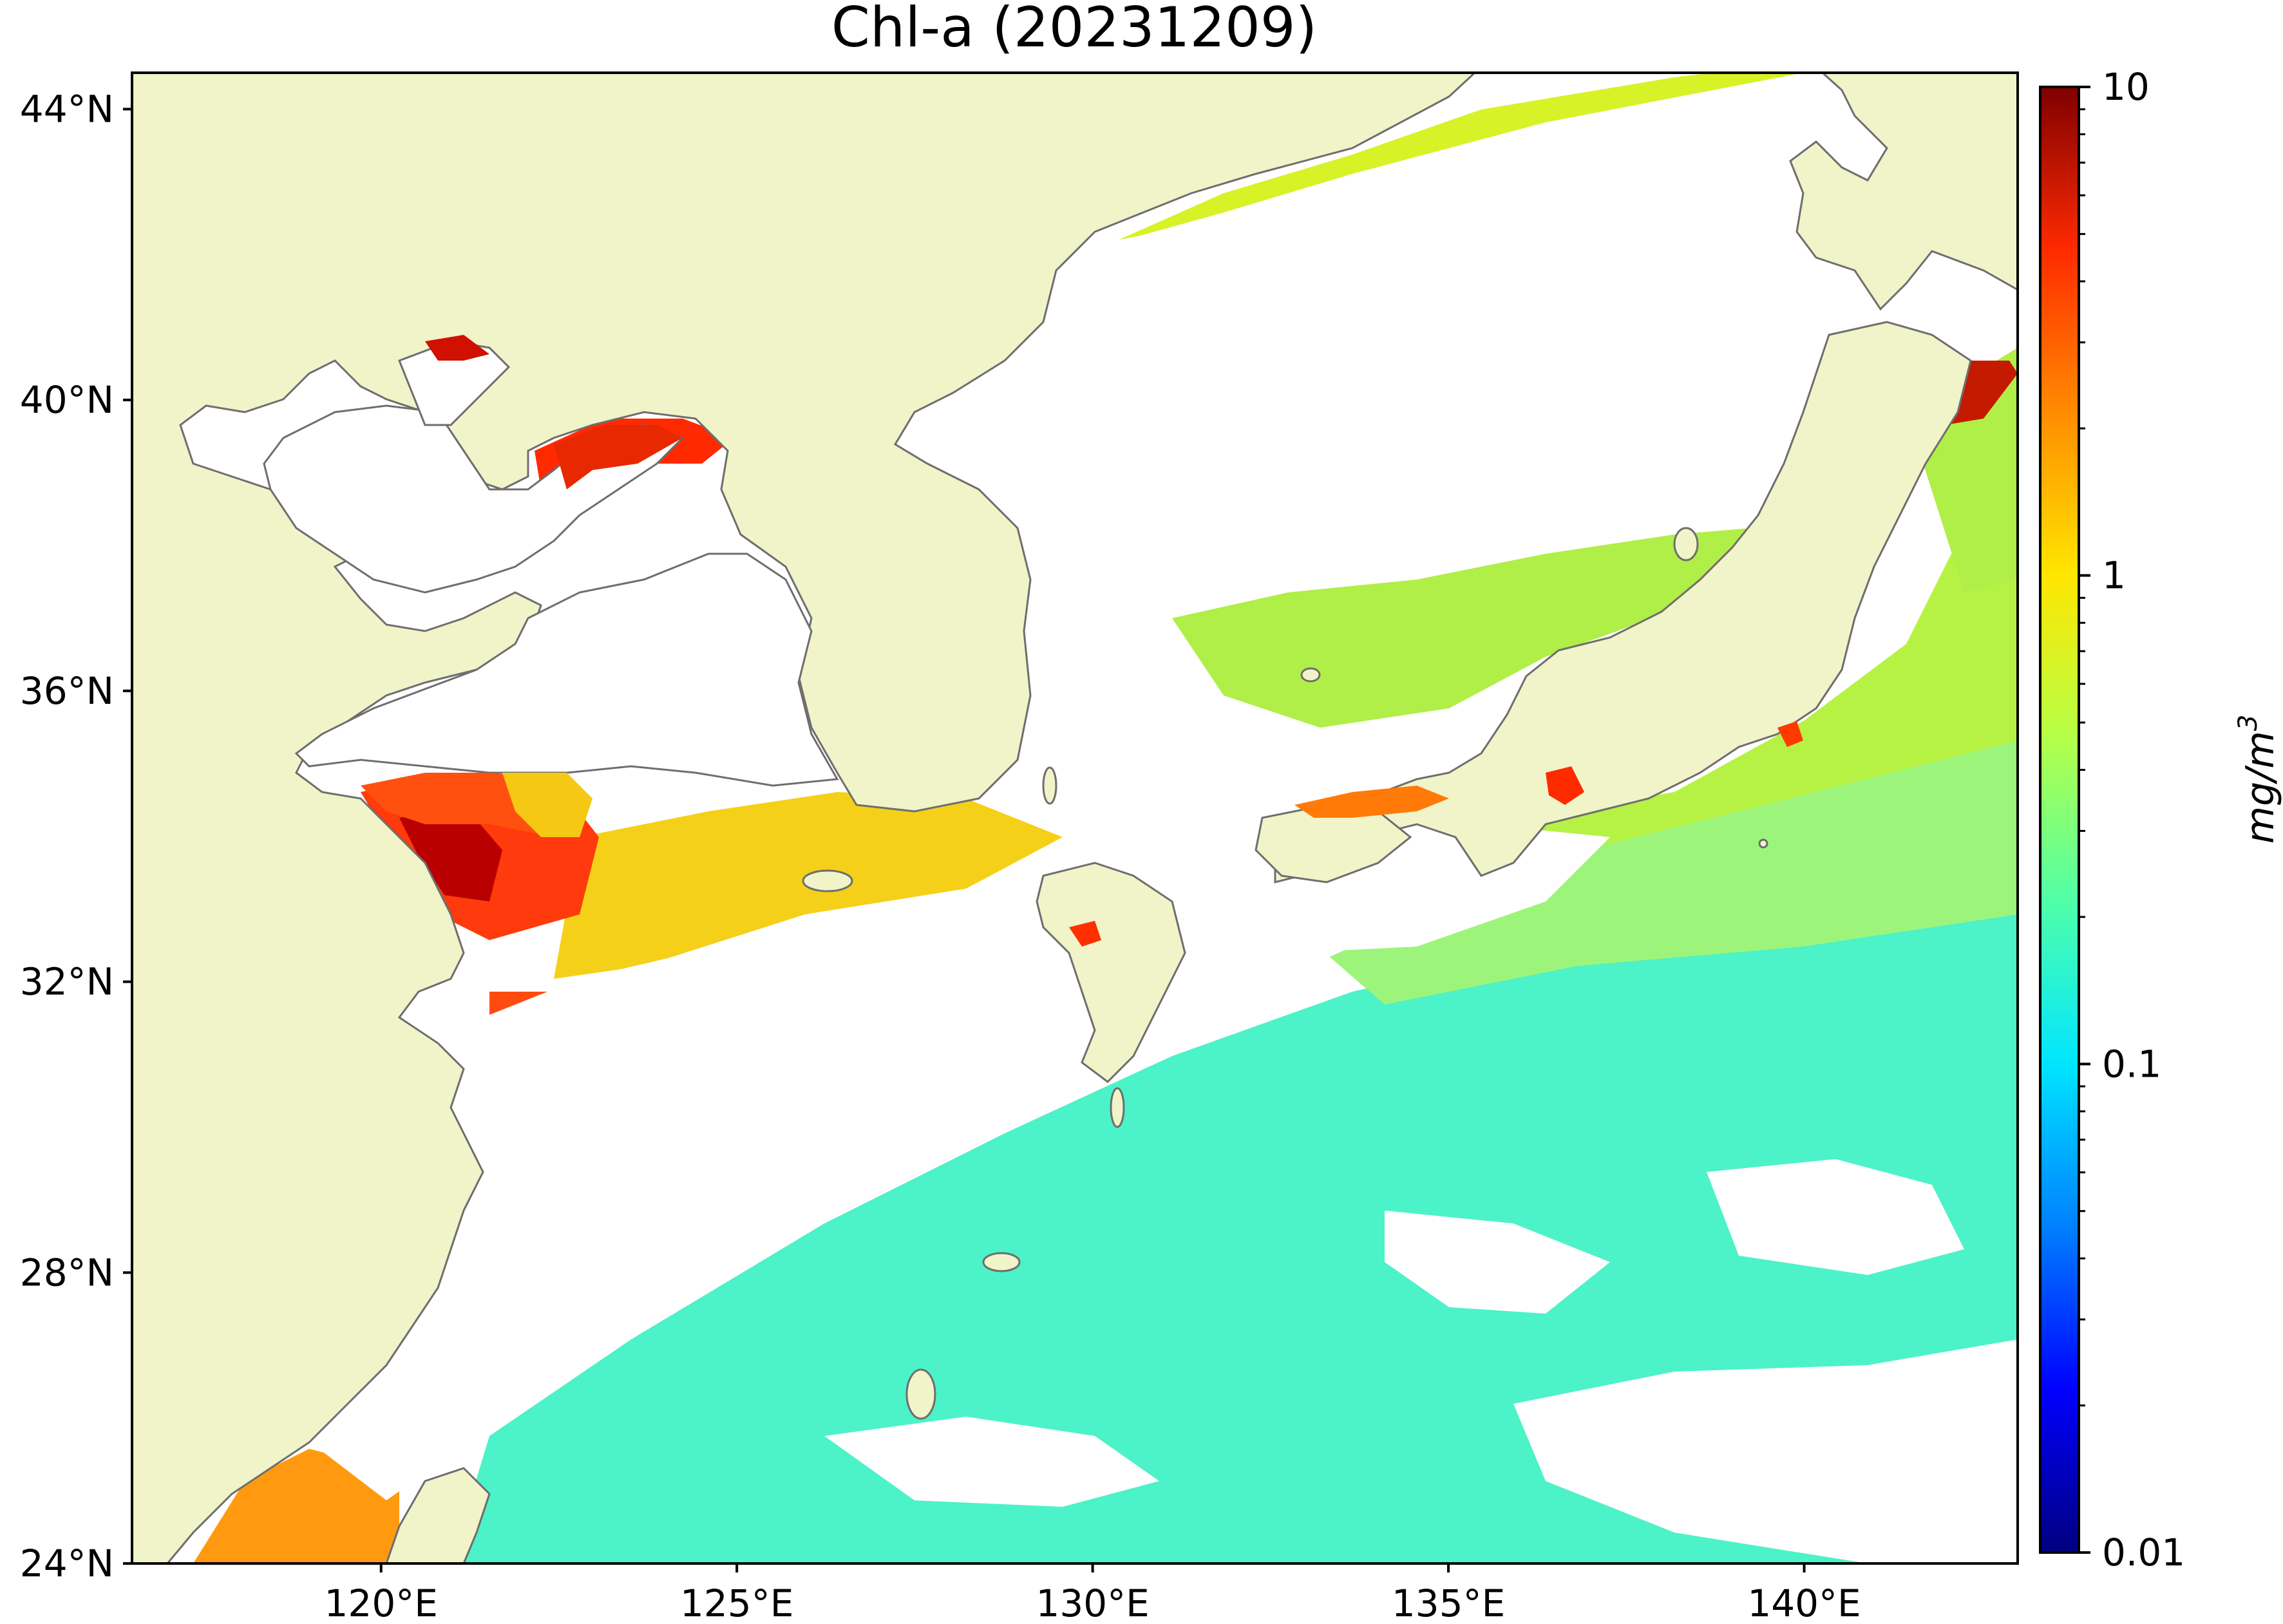  What do you see at coordinates (2248, 723) in the screenshot?
I see `colorbar-unit-superscript: 3` at bounding box center [2248, 723].